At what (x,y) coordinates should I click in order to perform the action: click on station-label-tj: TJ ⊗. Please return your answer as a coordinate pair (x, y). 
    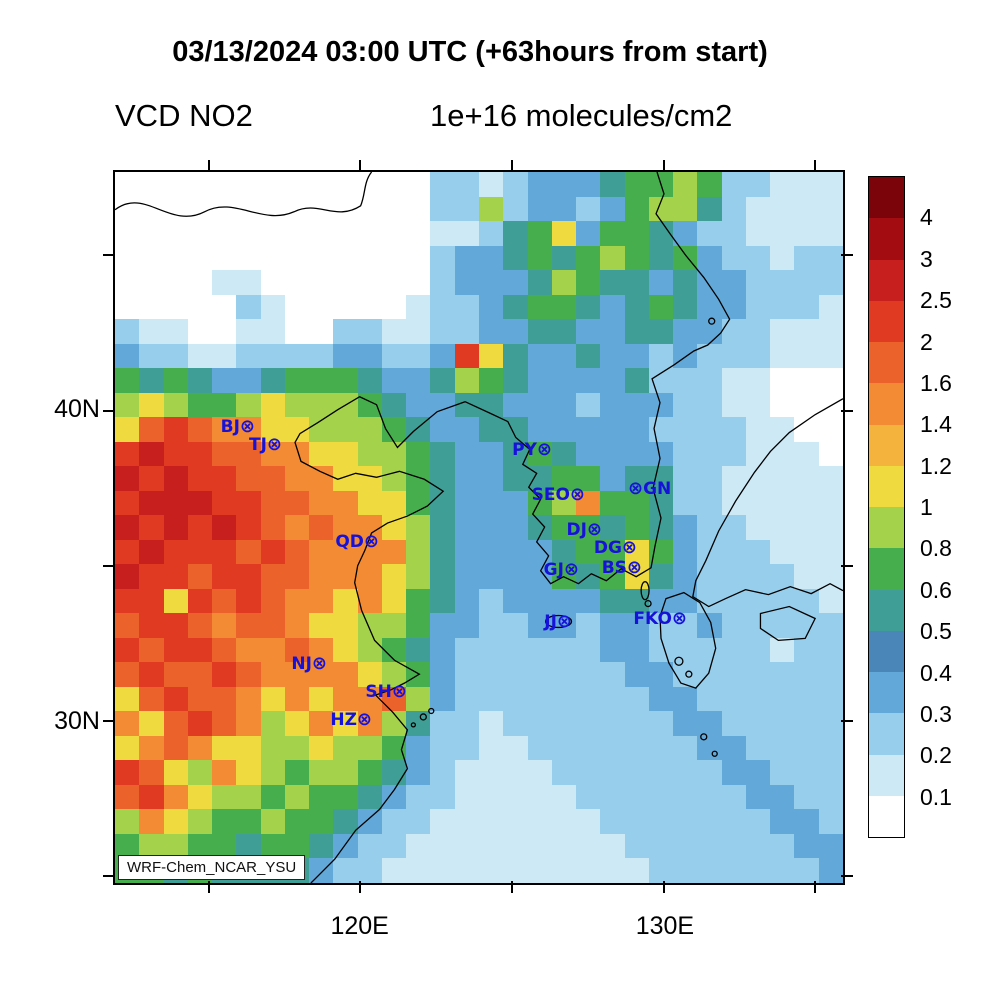
    Looking at the image, I should click on (265, 445).